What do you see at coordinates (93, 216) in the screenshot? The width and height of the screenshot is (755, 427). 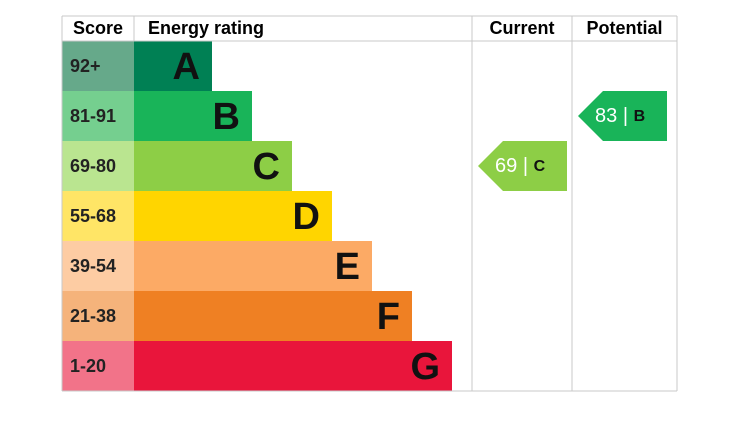 I see `score-label: 55-68` at bounding box center [93, 216].